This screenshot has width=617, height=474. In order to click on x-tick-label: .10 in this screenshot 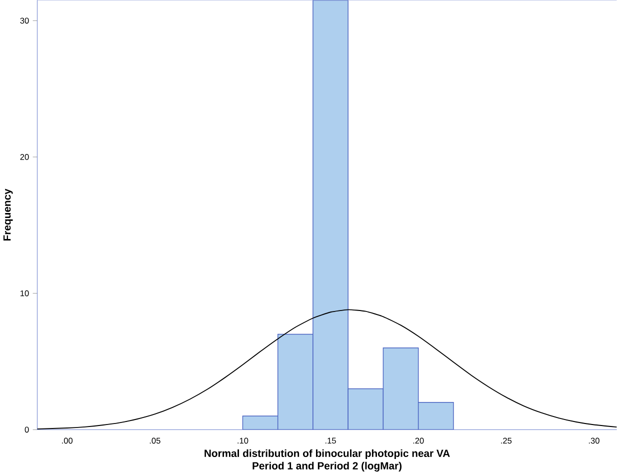, I will do `click(243, 441)`.